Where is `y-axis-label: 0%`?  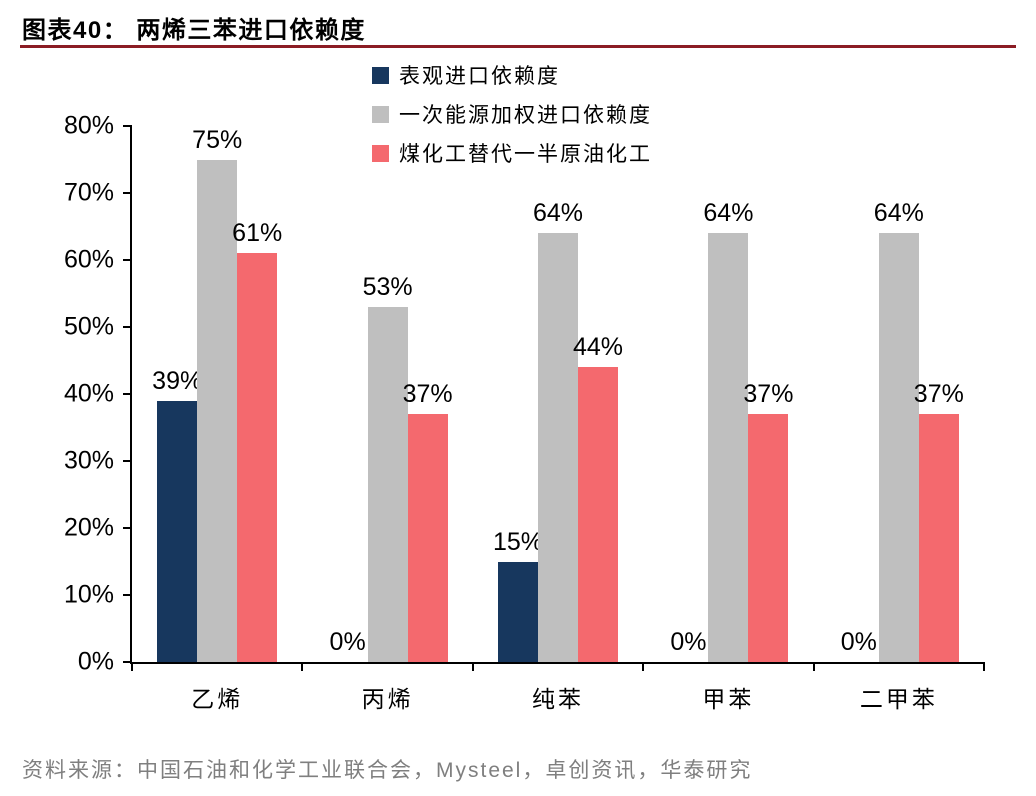 y-axis-label: 0% is located at coordinates (95, 661).